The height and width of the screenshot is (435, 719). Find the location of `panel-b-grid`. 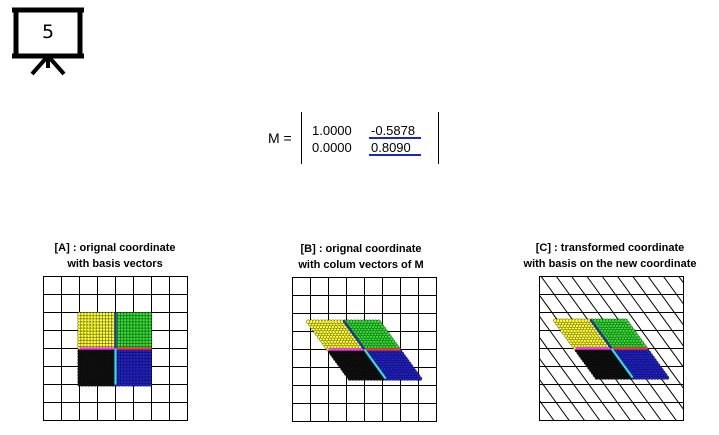

panel-b-grid is located at coordinates (364, 349).